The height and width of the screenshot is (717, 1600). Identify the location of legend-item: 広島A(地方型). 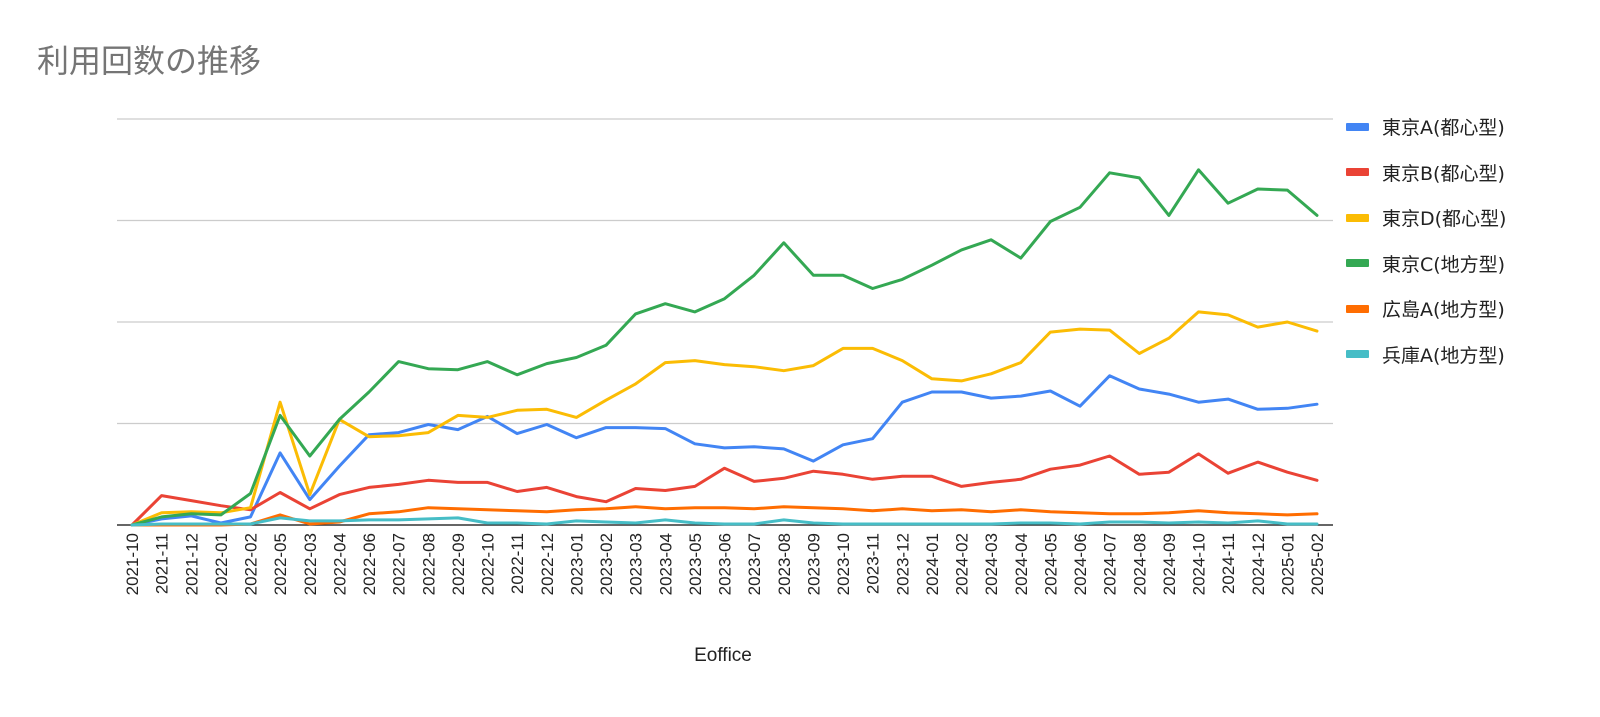
(1426, 309).